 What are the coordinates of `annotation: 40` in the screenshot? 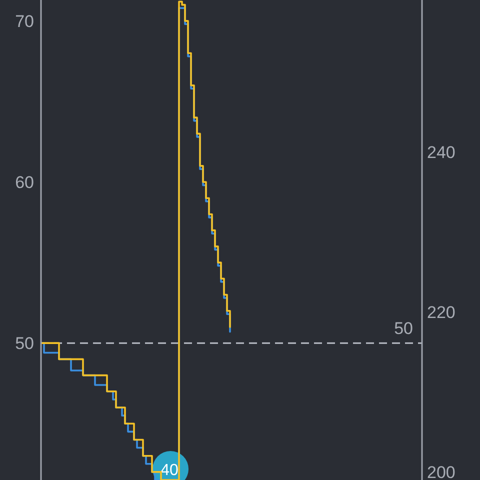 It's located at (169, 470).